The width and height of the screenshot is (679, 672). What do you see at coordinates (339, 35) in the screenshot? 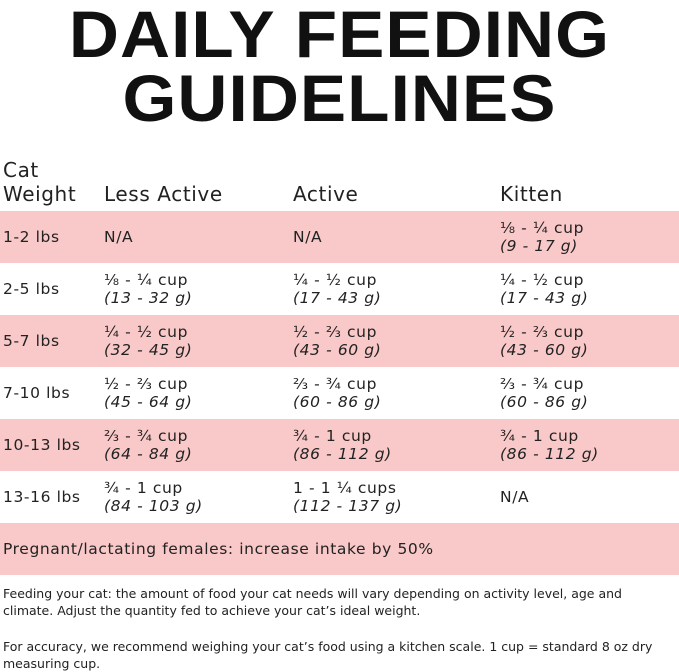
I see `title-line: DAILY FEEDING` at bounding box center [339, 35].